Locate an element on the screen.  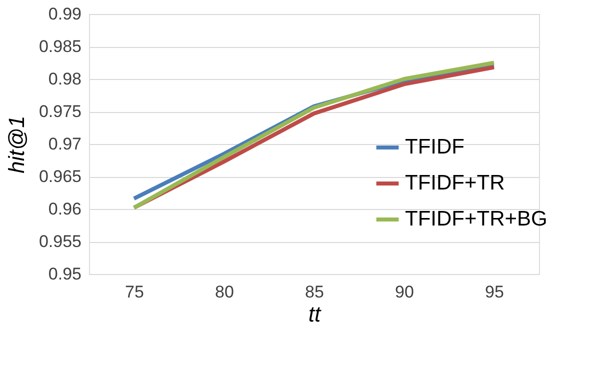
y-tick-label: 0.985 is located at coordinates (60, 46).